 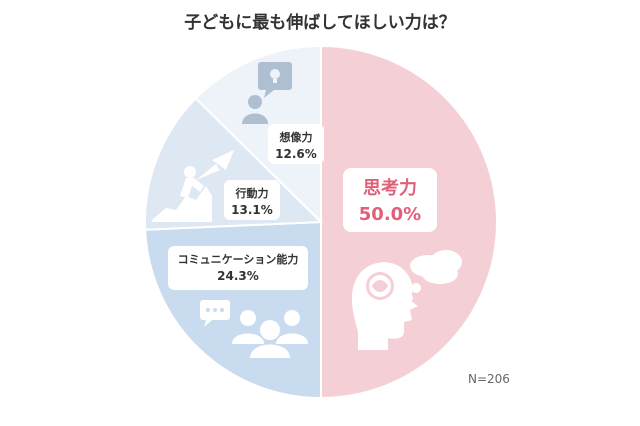 I want to click on slice-label-1: コミュニケーション能力 24.3%, so click(x=238, y=268).